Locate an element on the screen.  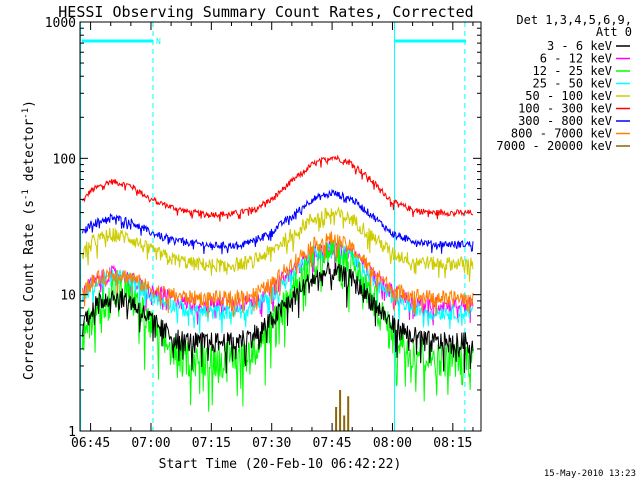
series-line-800-7000kev is located at coordinates (278, 274).